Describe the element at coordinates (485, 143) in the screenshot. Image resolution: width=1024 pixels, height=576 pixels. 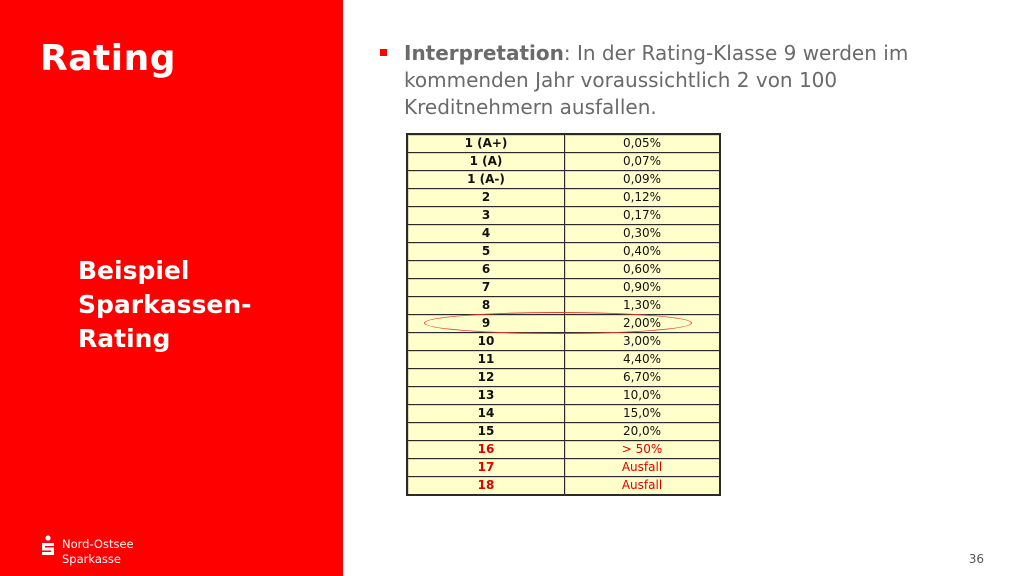
I see `rating-class-cell: 1 (A+)` at that location.